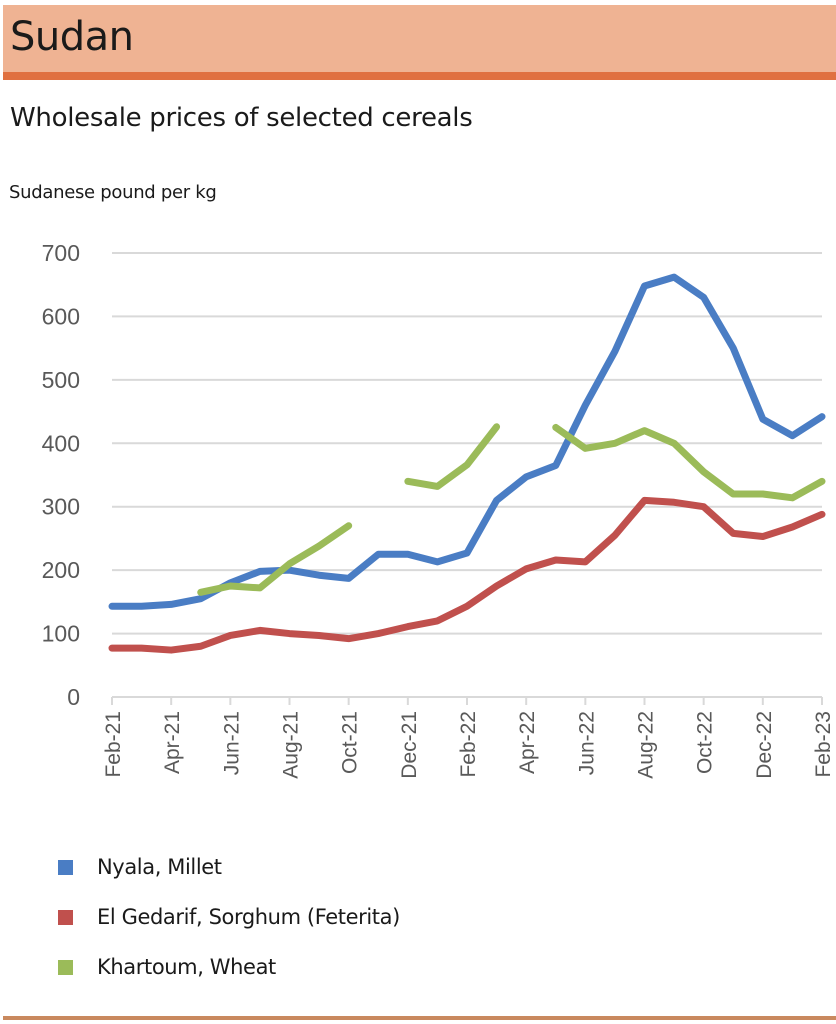 The height and width of the screenshot is (1024, 836). Describe the element at coordinates (764, 745) in the screenshot. I see `x-tick-label: Dec-22` at that location.